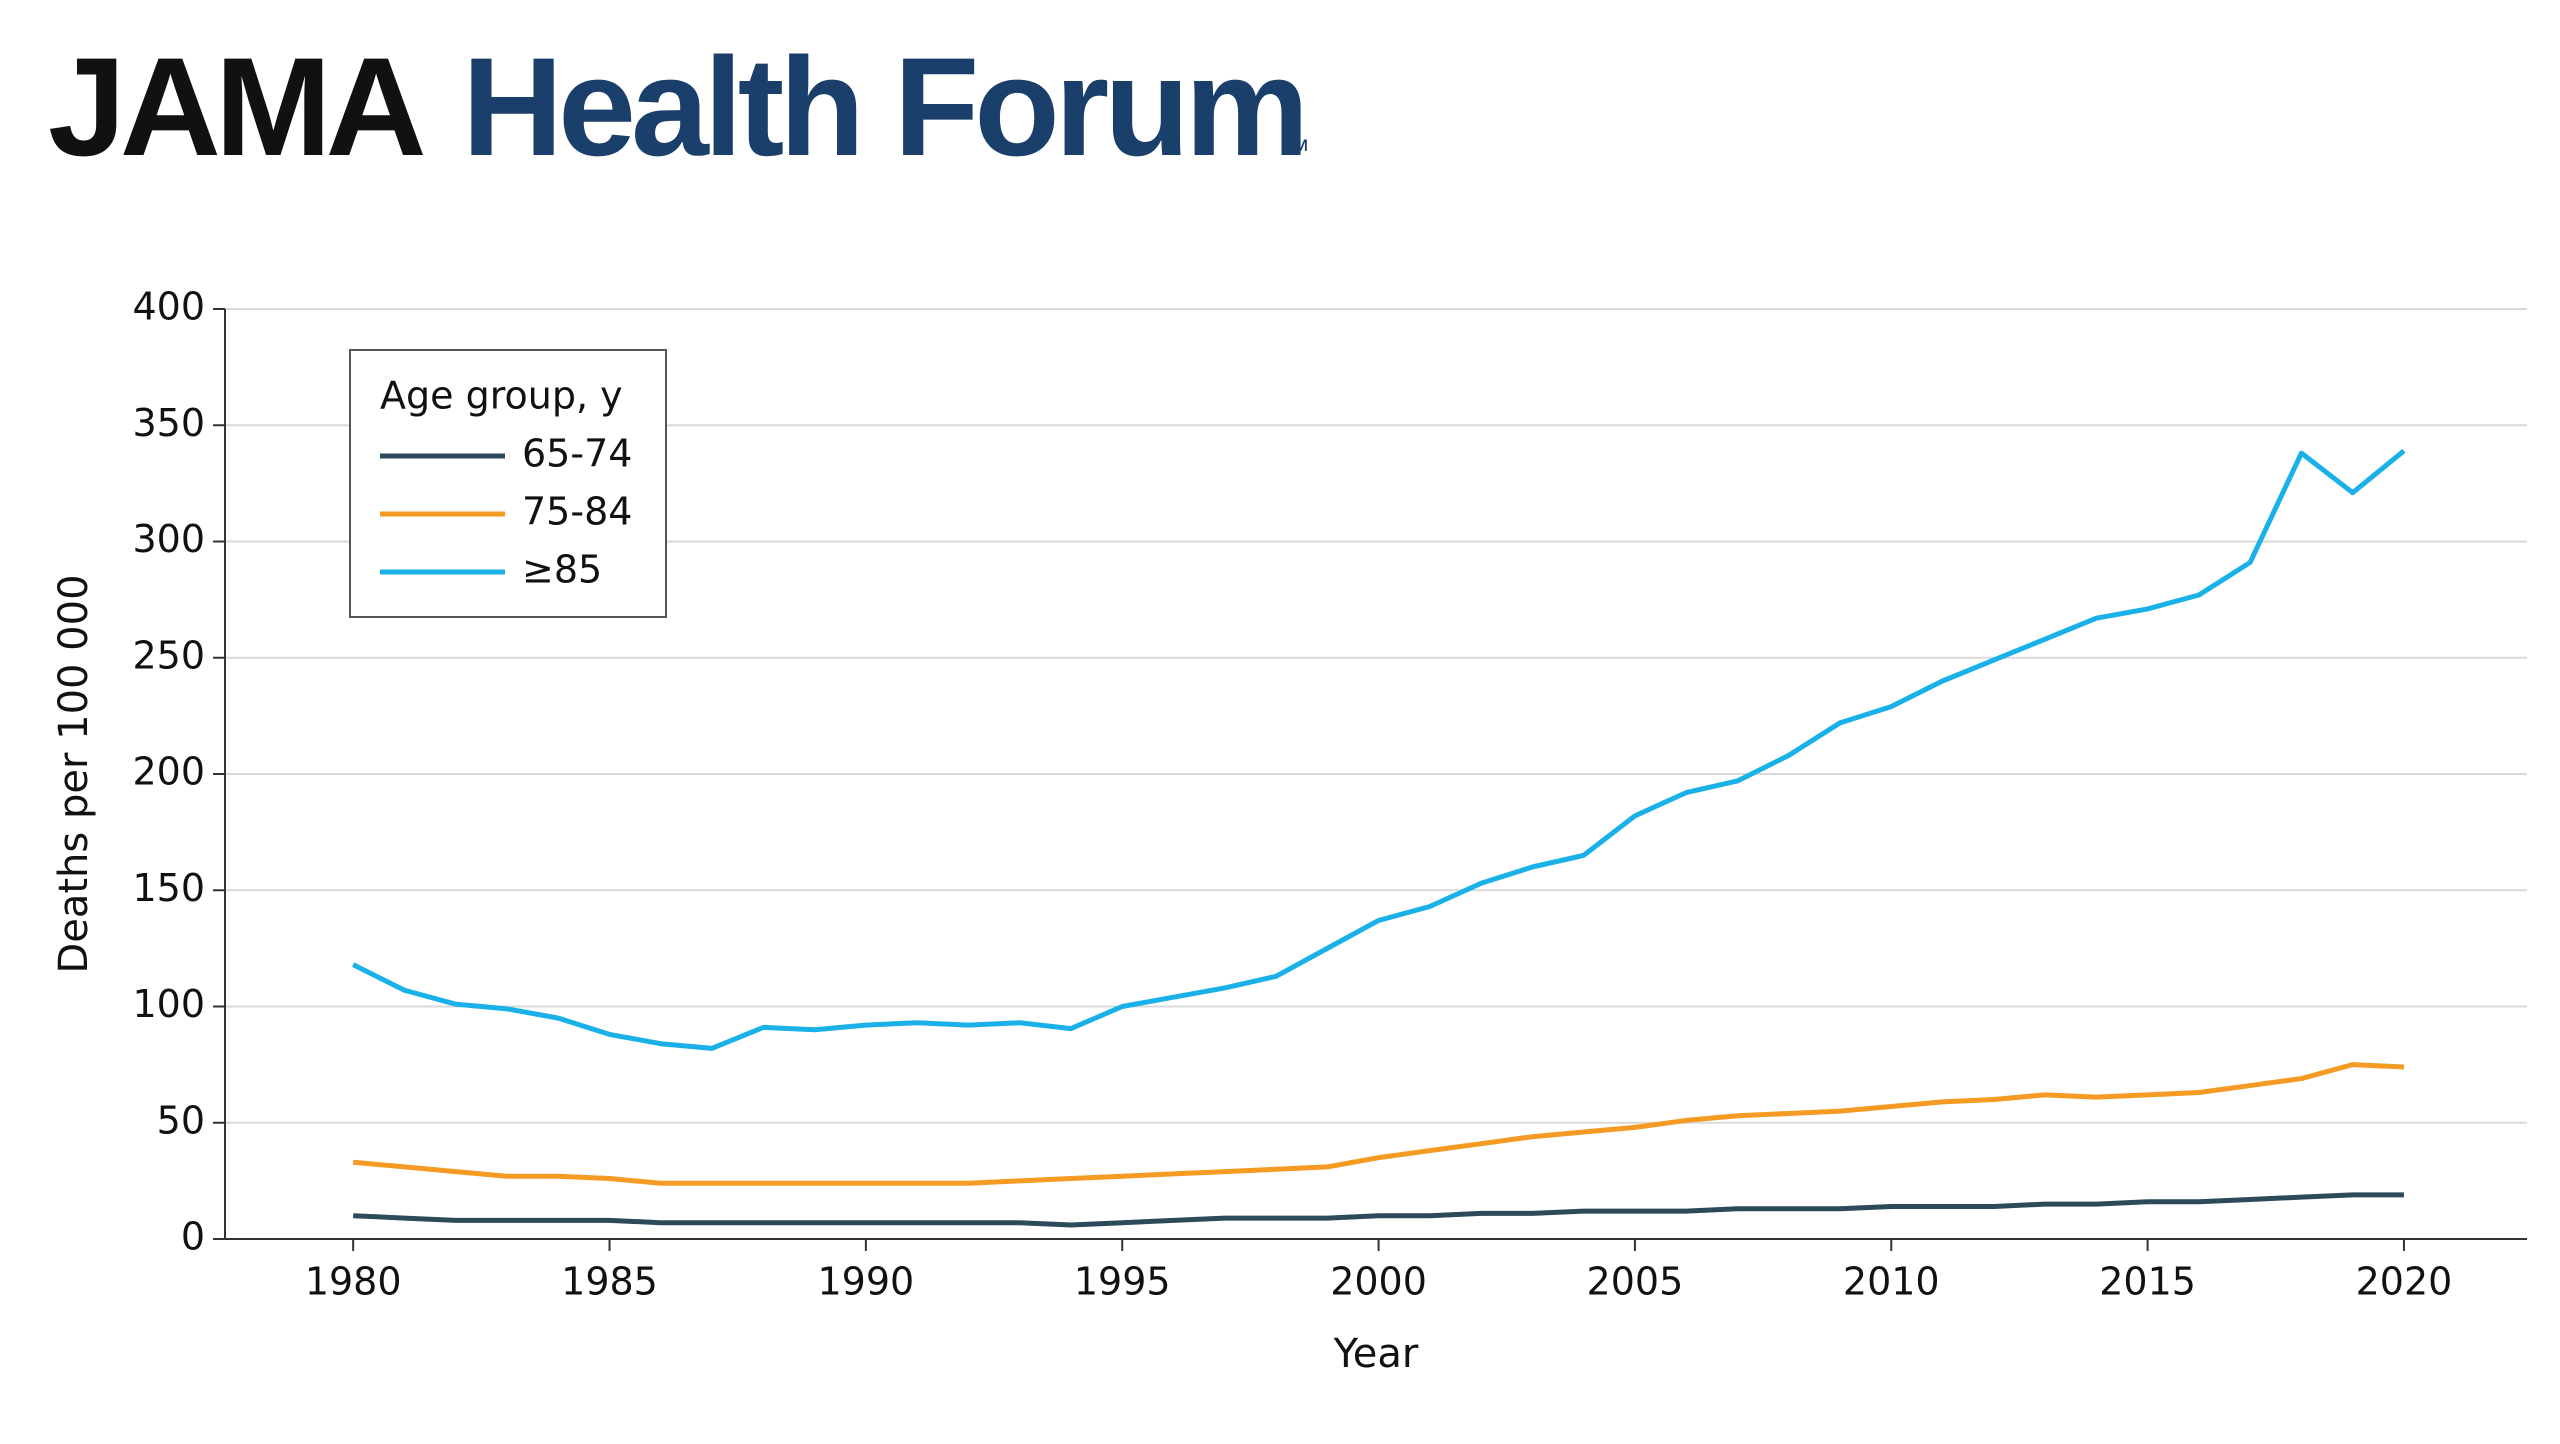  What do you see at coordinates (609, 1282) in the screenshot?
I see `x-tick-label: 1985` at bounding box center [609, 1282].